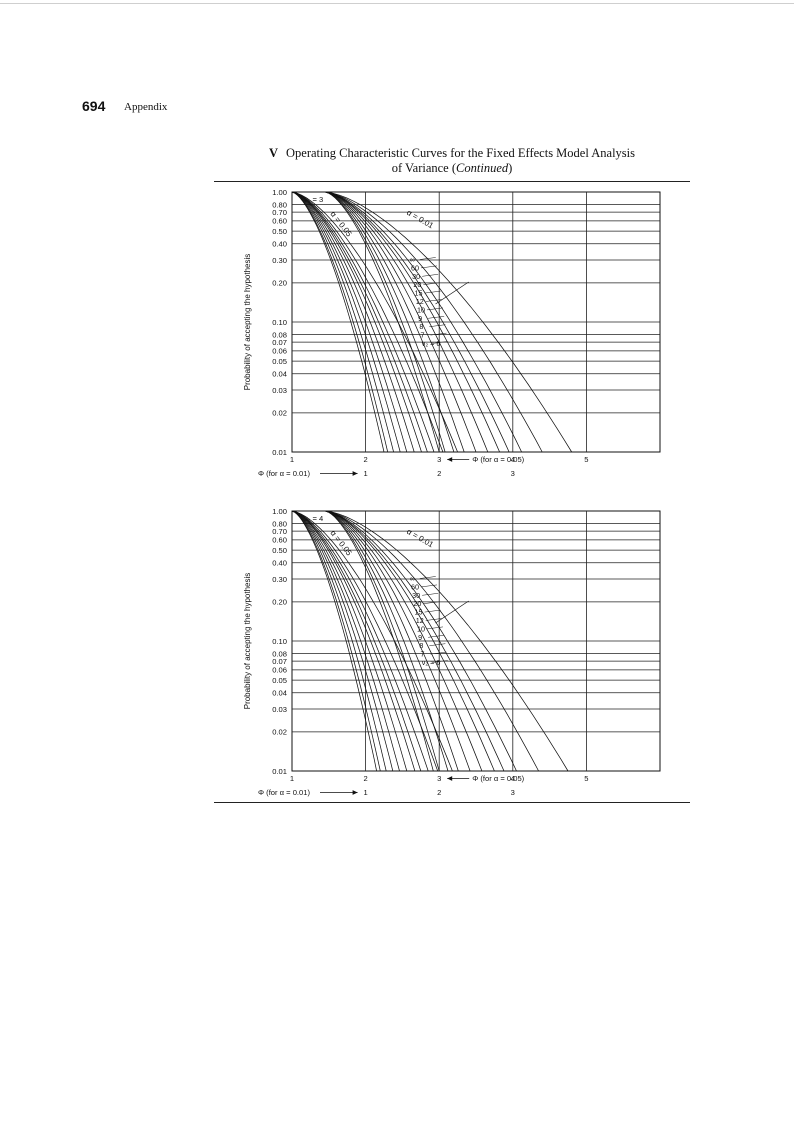 This screenshot has width=794, height=1123. What do you see at coordinates (424, 168) in the screenshot?
I see `caption-line2-plain: of Variance (` at bounding box center [424, 168].